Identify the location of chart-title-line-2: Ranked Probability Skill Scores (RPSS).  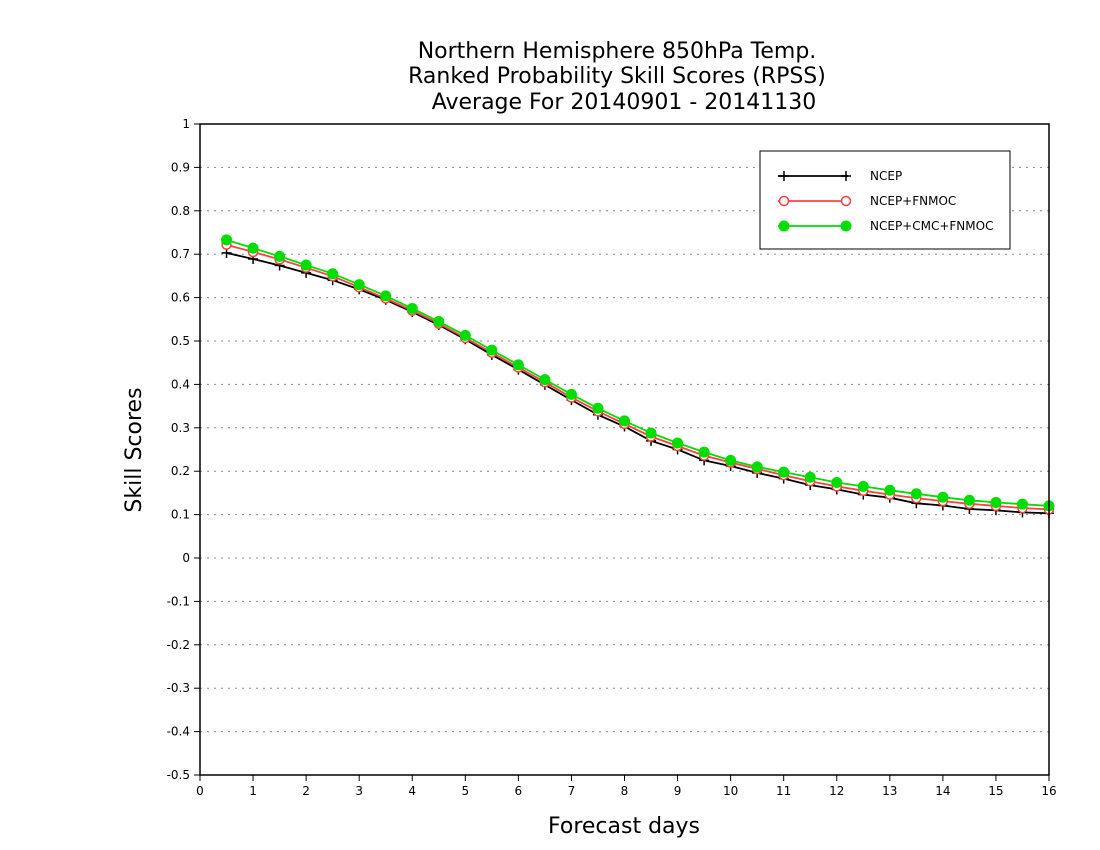
(617, 76).